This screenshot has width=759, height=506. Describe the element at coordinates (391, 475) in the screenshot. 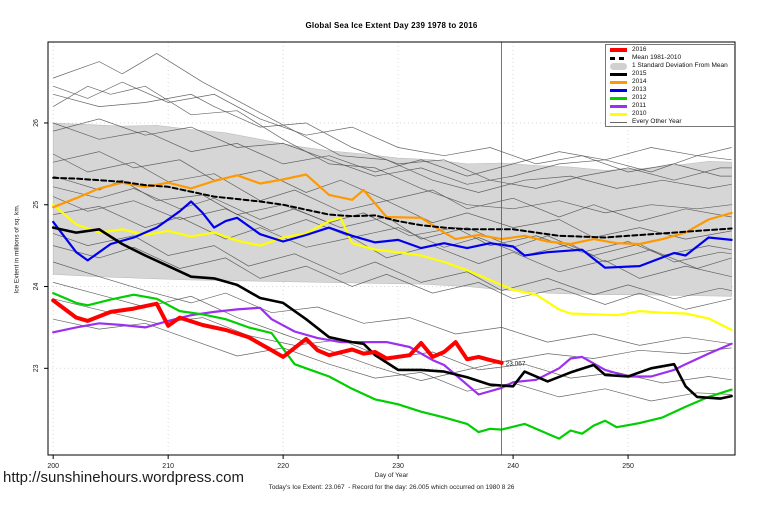

I see `x-axis-label: Day of Year` at that location.